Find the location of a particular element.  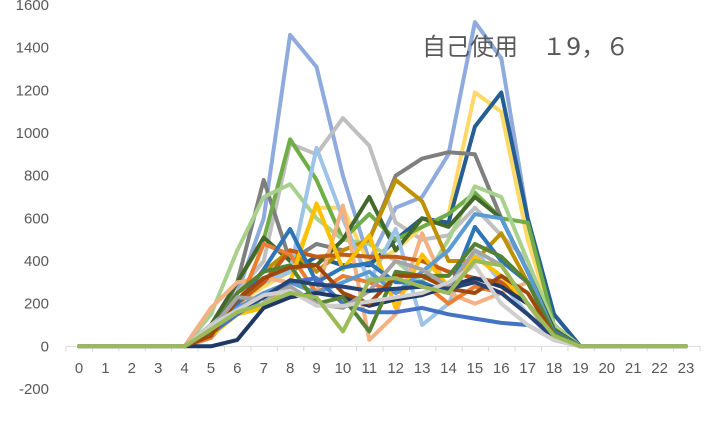

x-tick-label: 21 is located at coordinates (633, 368).